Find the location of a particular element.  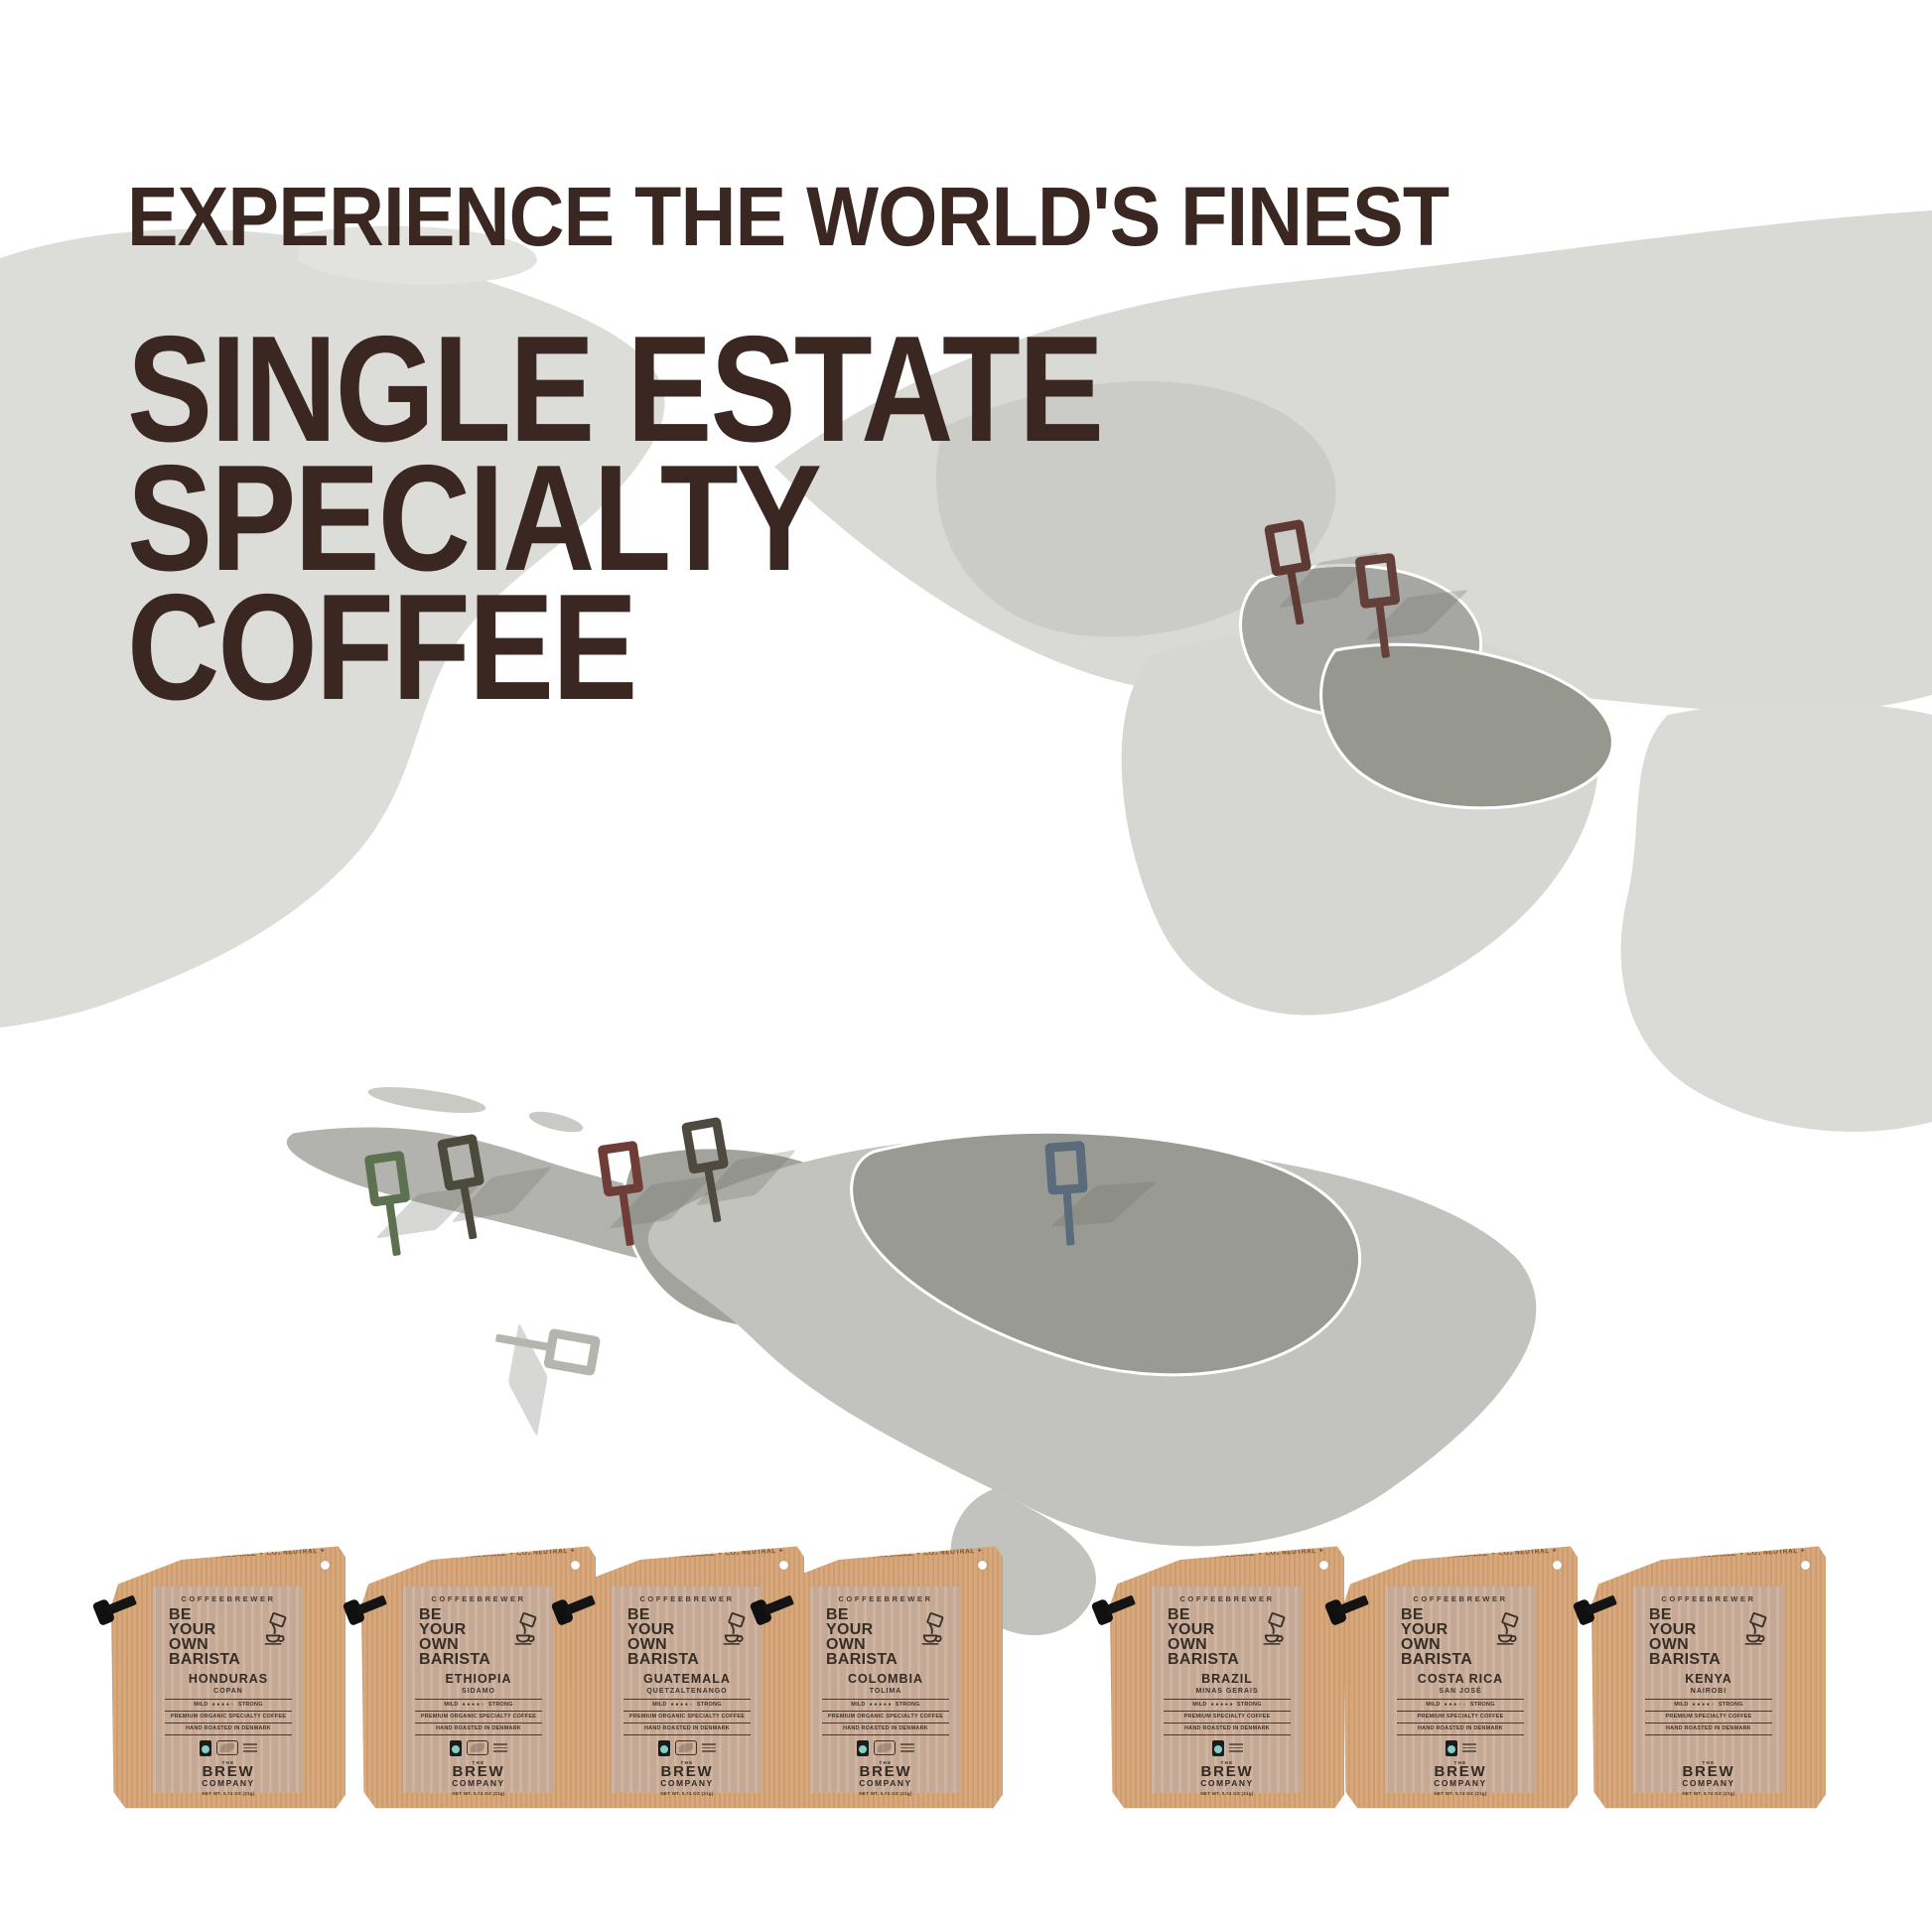

bag-region: SAN JOSÉ is located at coordinates (1461, 1692).